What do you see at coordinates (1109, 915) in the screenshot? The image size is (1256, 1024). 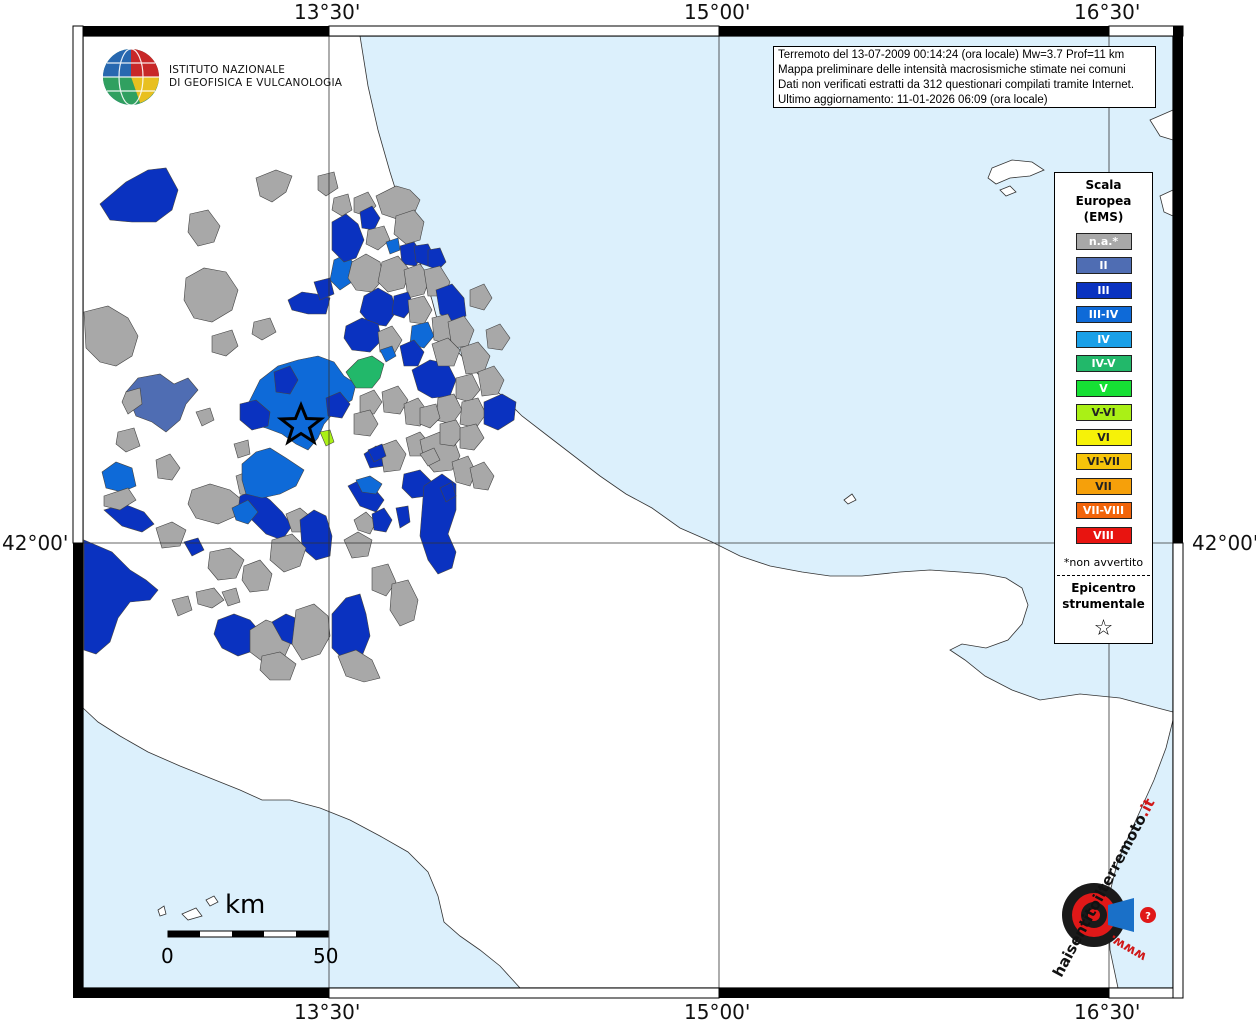 I see `haisentito-logo-icon: ?` at bounding box center [1109, 915].